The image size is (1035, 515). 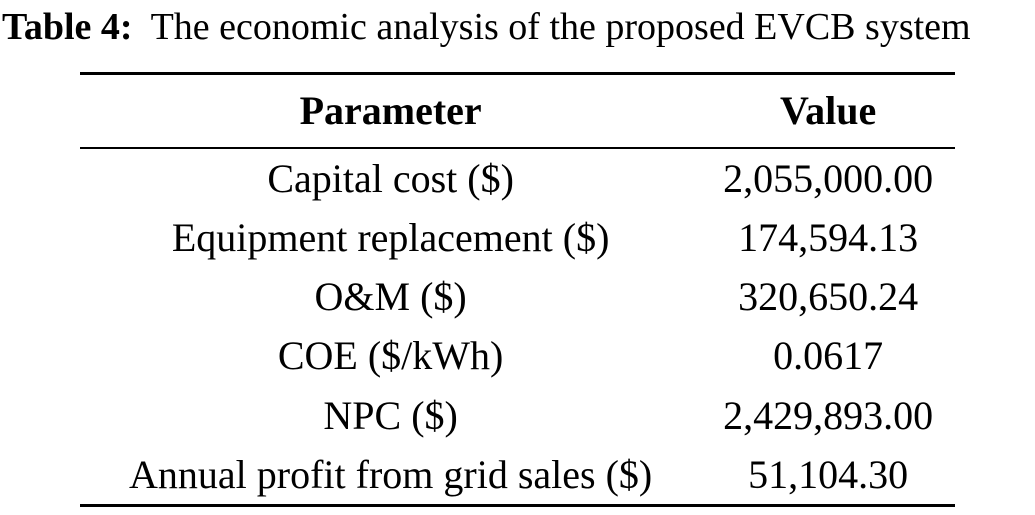 I want to click on table-row: NPC ($) 2,429,893.00, so click(x=517, y=415).